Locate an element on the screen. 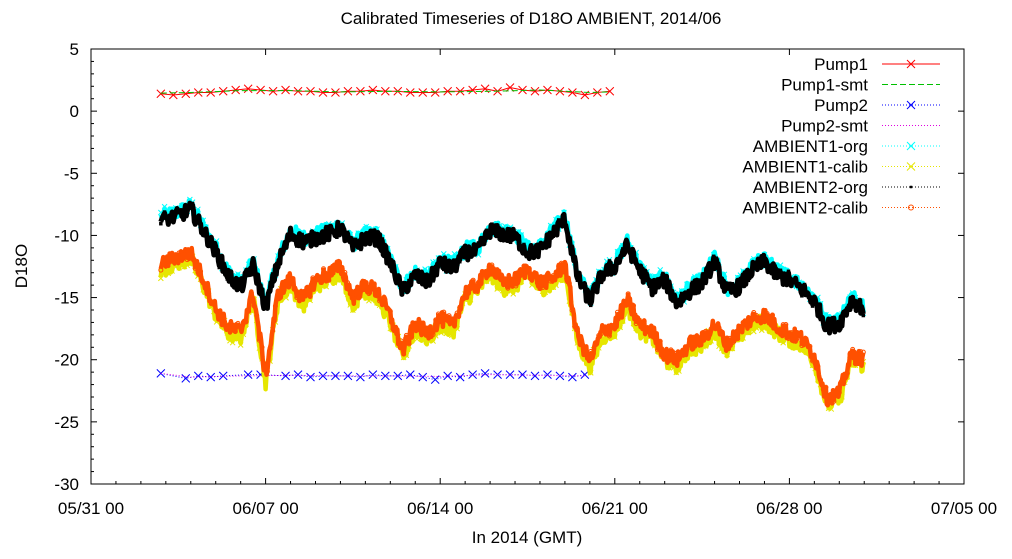  x-tick-label: 06/07 00 is located at coordinates (266, 508).